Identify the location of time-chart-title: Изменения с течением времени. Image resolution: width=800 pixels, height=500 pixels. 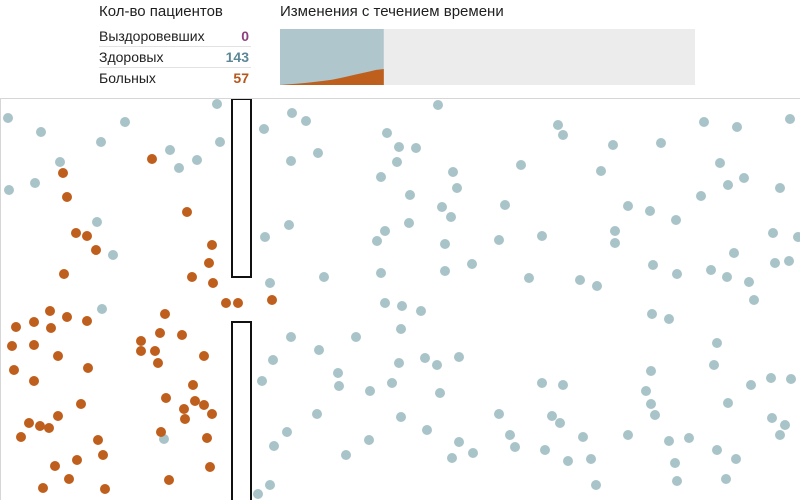
(392, 11).